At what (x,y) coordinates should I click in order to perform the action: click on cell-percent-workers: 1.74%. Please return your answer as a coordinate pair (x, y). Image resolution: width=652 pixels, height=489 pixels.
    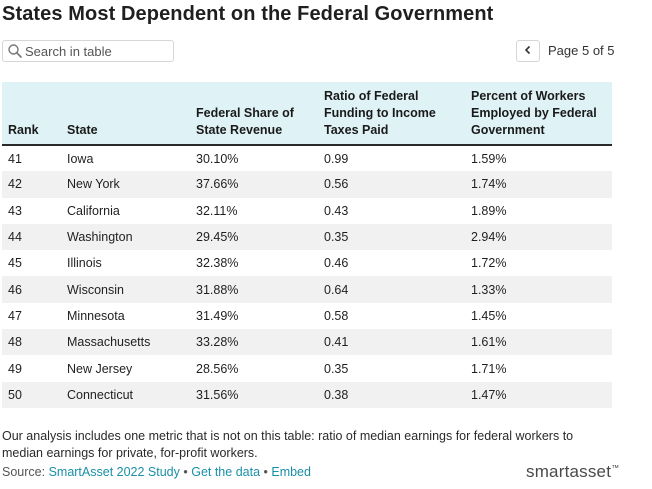
    Looking at the image, I should click on (489, 184).